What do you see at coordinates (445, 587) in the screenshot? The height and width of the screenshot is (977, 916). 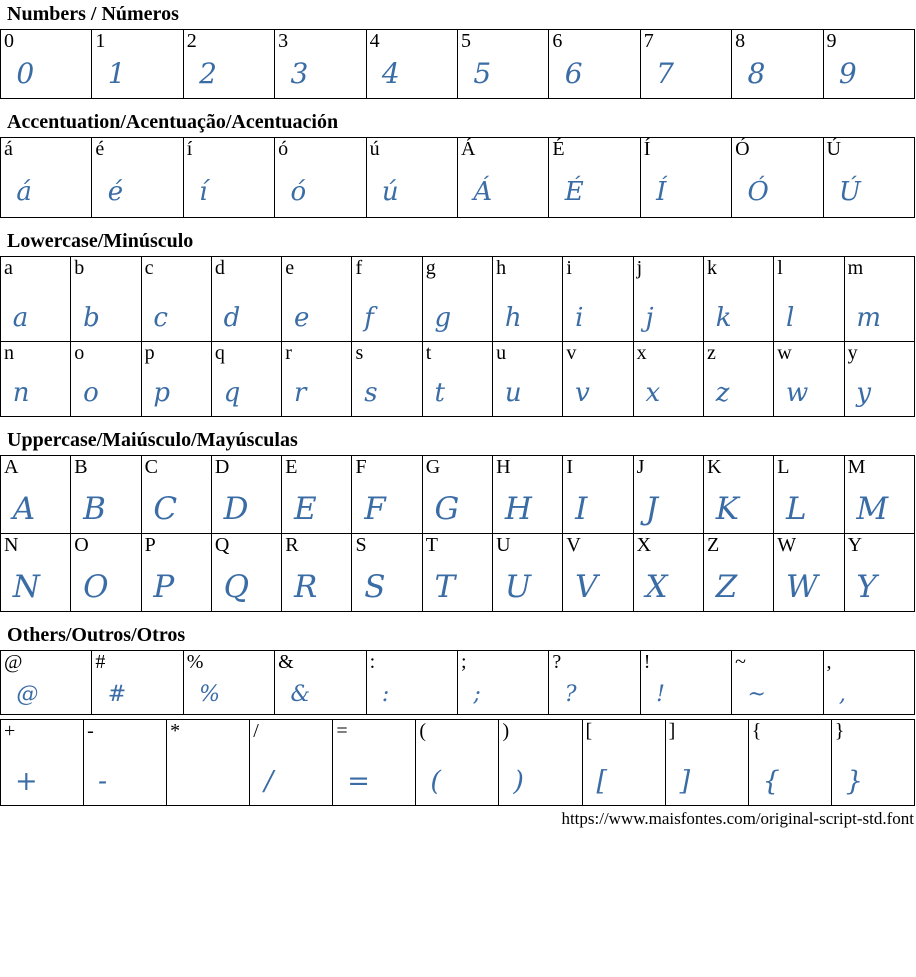 I see `script-glyph: T` at bounding box center [445, 587].